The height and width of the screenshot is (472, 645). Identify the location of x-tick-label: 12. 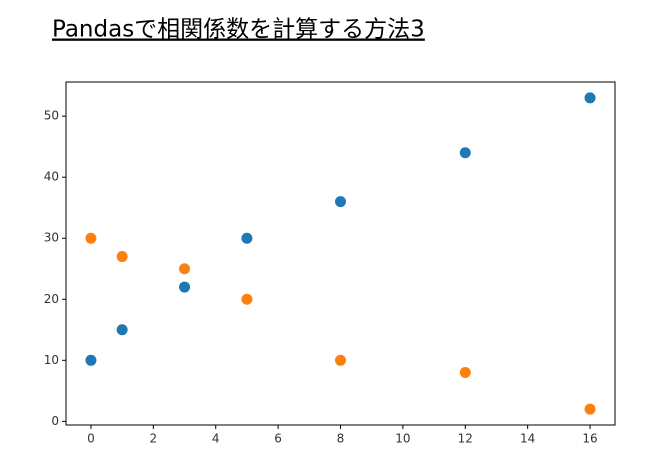
(465, 439).